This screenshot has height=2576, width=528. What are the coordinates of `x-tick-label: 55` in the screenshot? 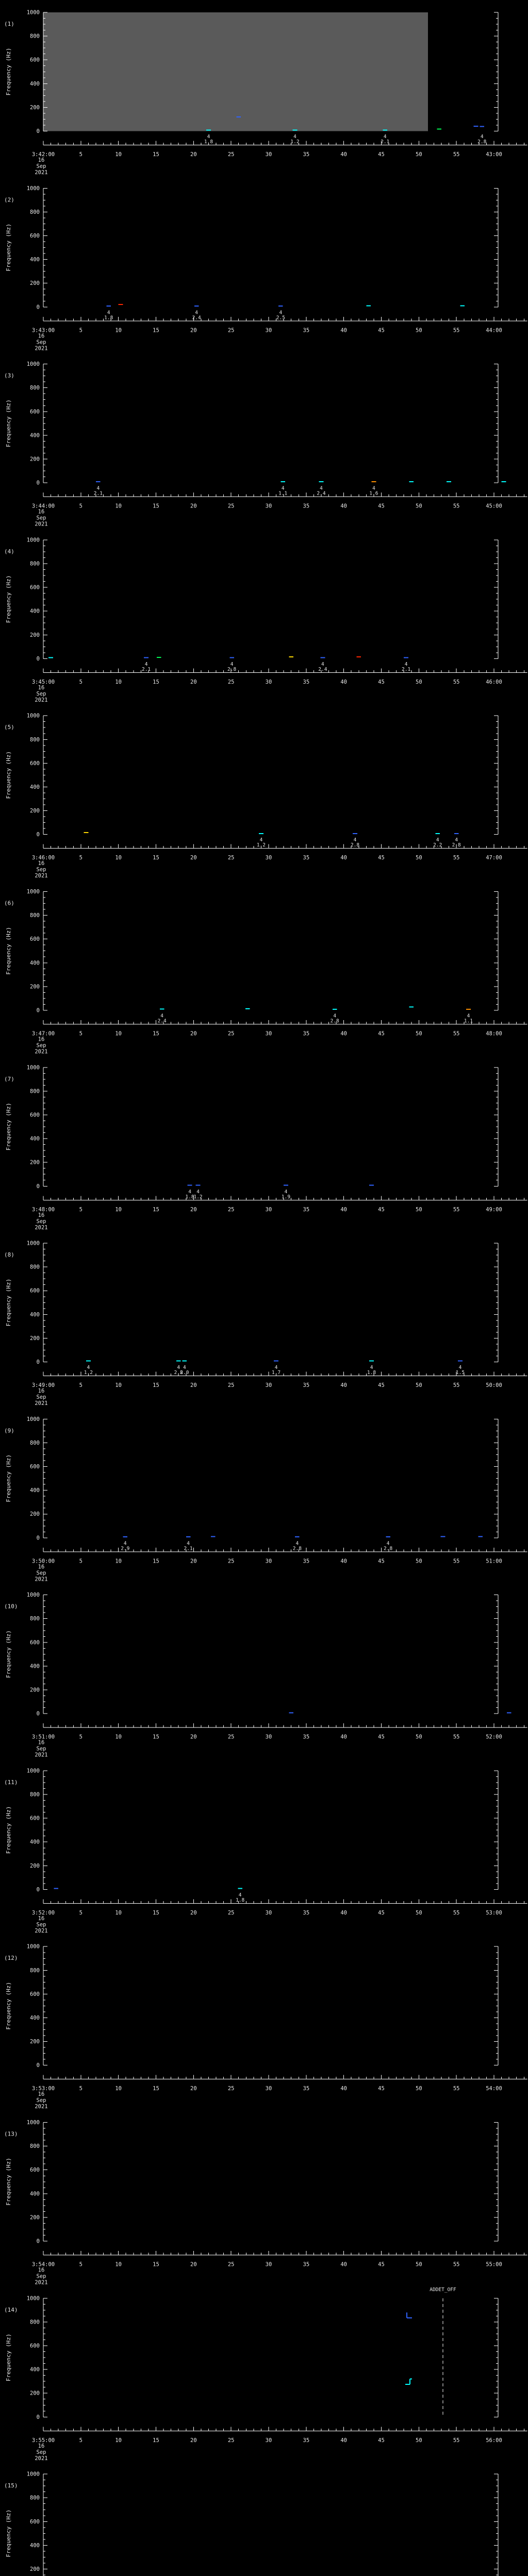 It's located at (456, 1737).